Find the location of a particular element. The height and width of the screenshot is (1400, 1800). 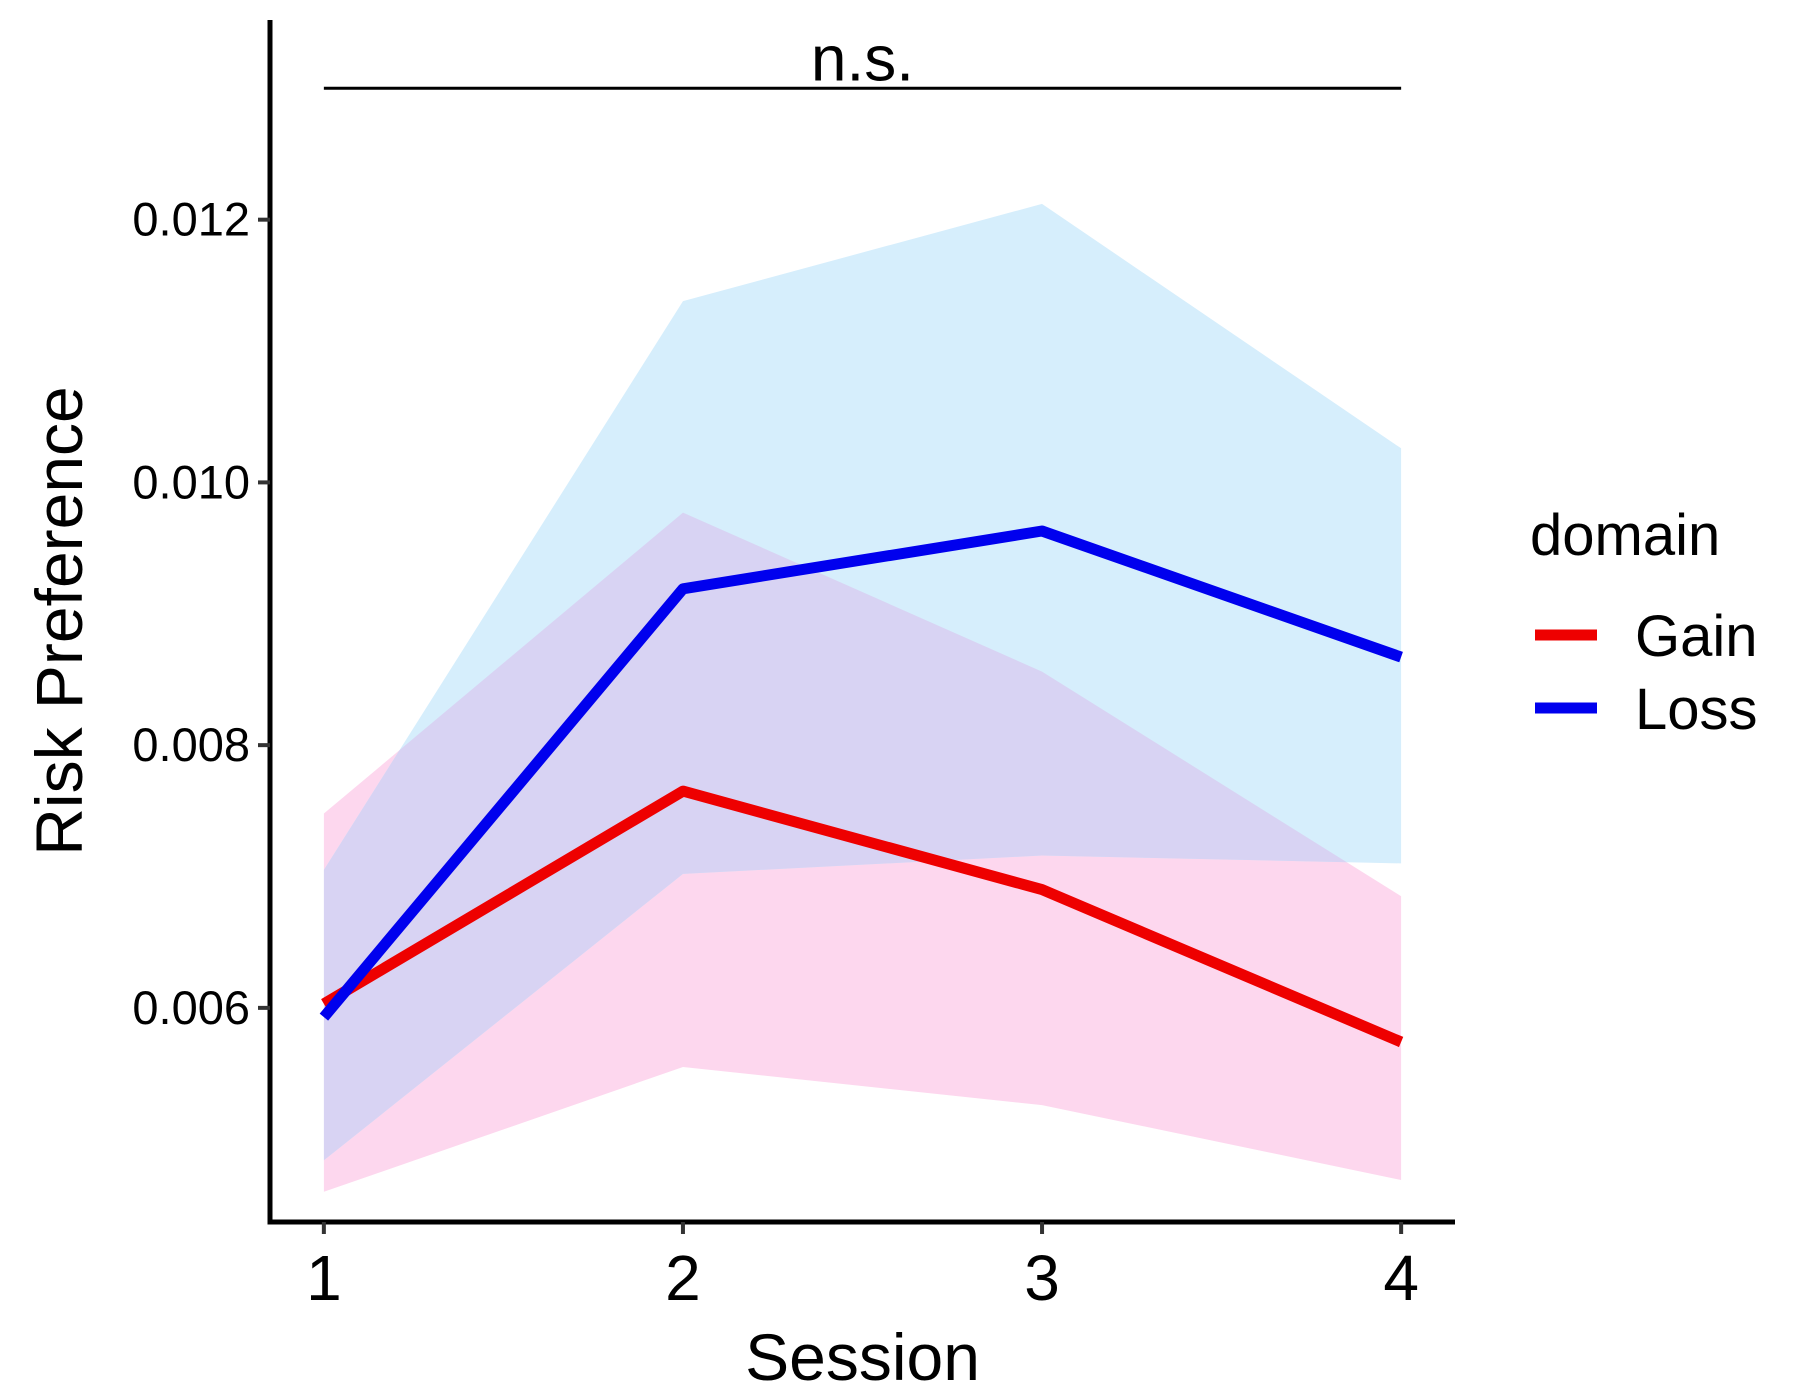

x-tick-label: 3 is located at coordinates (1042, 1278).